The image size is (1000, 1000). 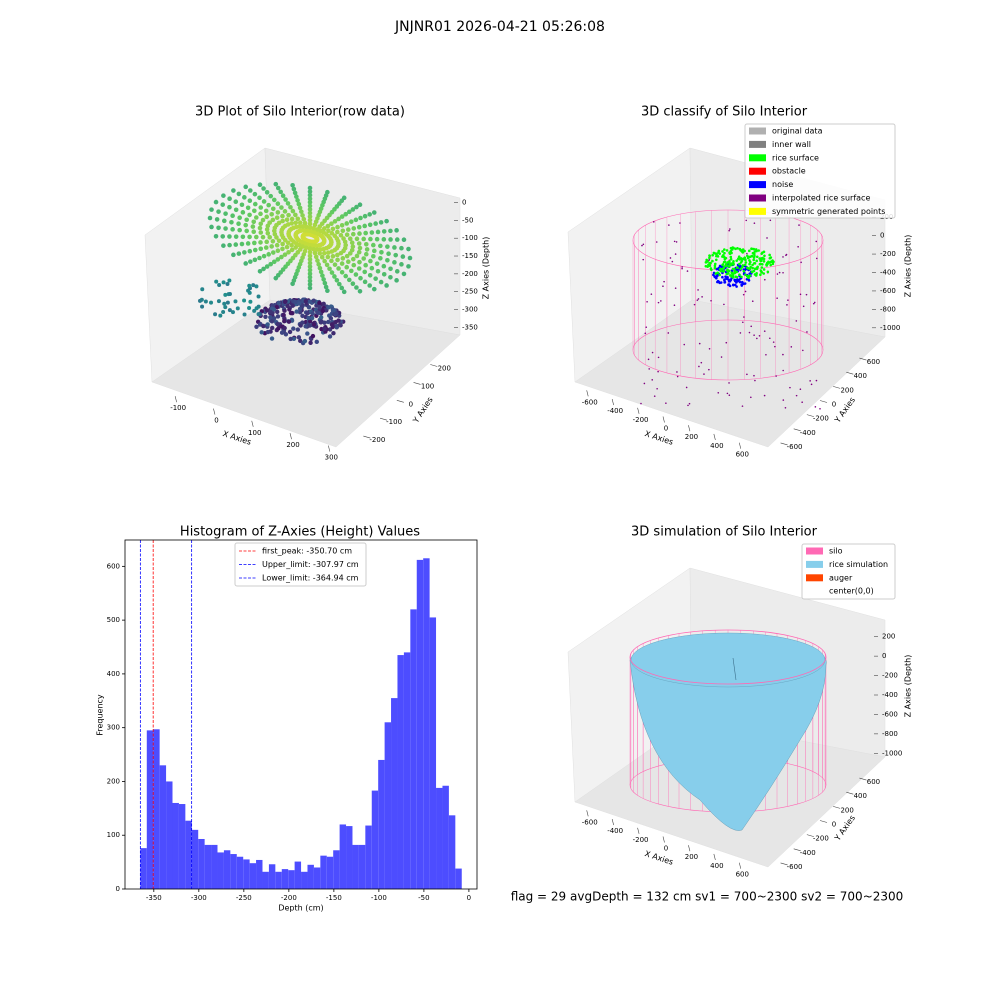 I want to click on legend-label: inner wall, so click(x=791, y=144).